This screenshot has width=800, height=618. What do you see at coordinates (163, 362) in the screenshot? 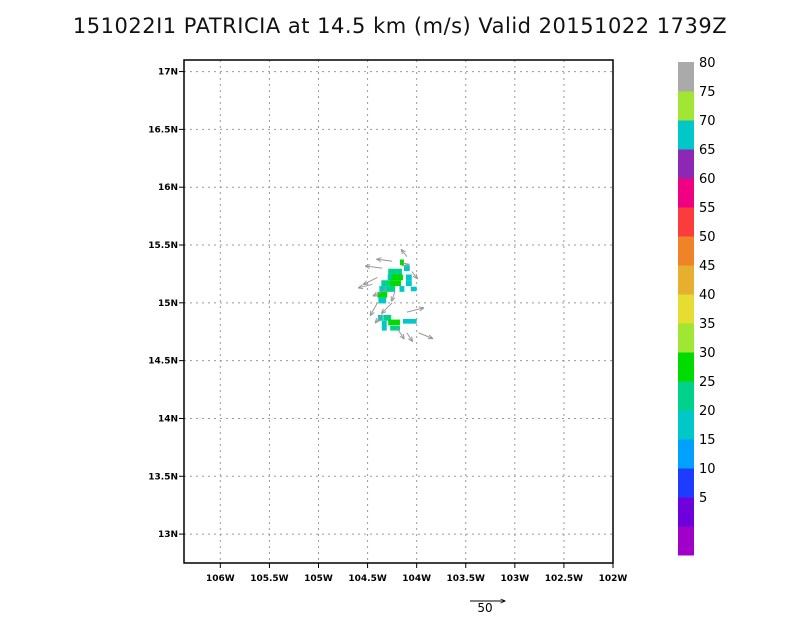
I see `y-tick-label: 14.5N` at bounding box center [163, 362].